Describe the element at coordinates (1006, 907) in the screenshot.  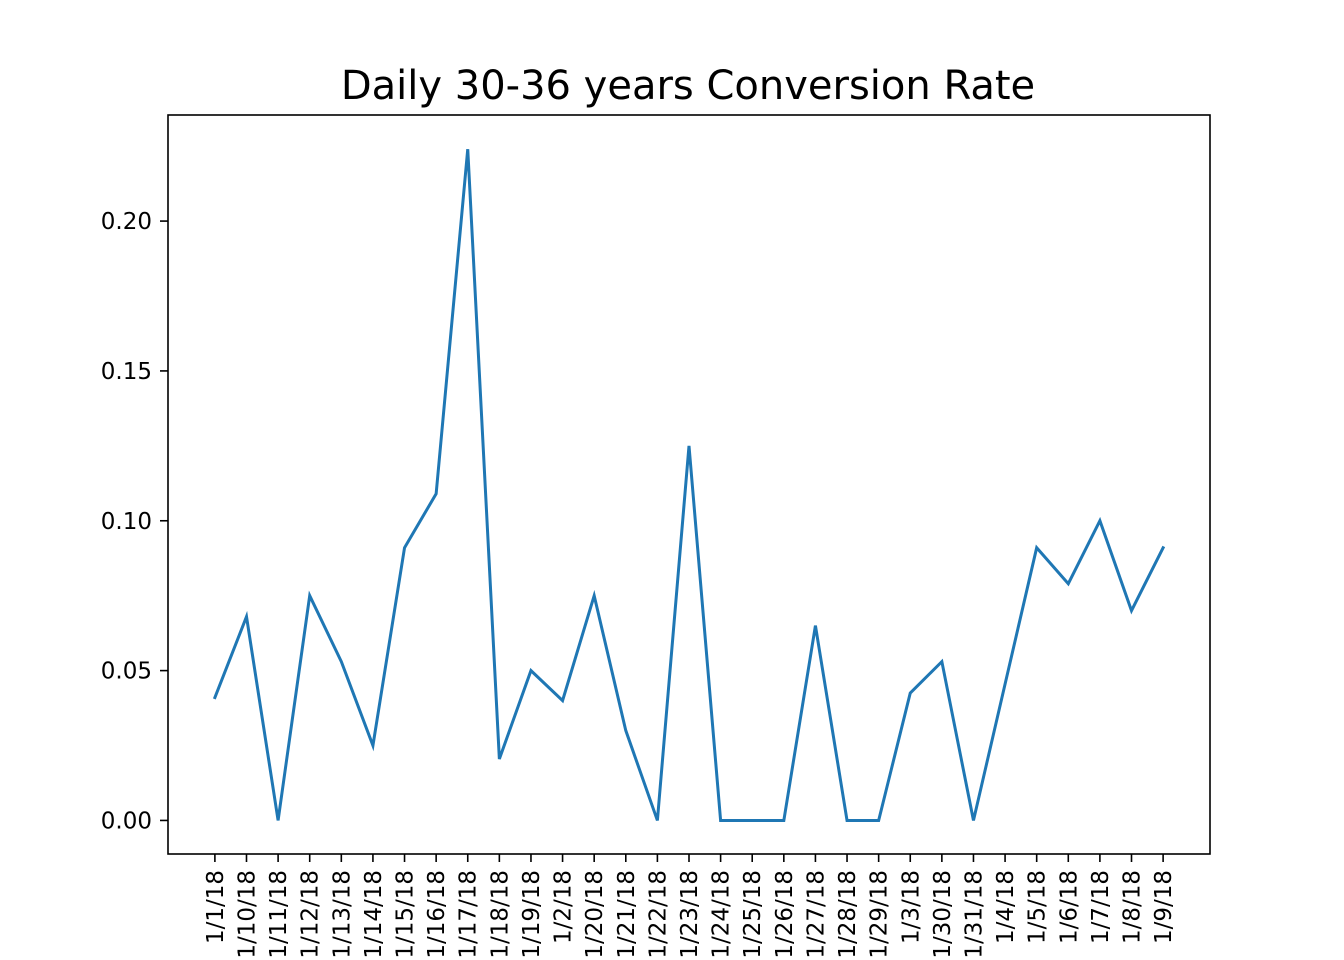
I see `x-tick-label: 1/4/18` at that location.